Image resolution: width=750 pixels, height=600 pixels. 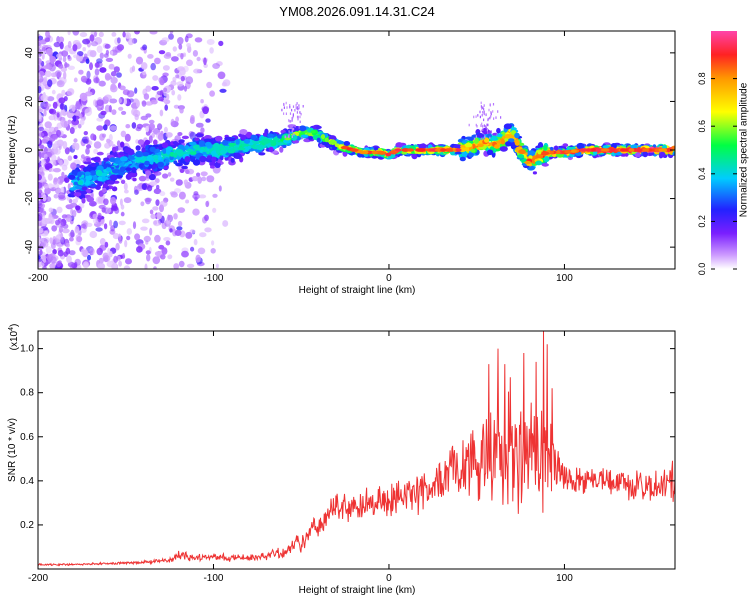 I want to click on y-tick-label: 1.0, so click(x=27, y=349).